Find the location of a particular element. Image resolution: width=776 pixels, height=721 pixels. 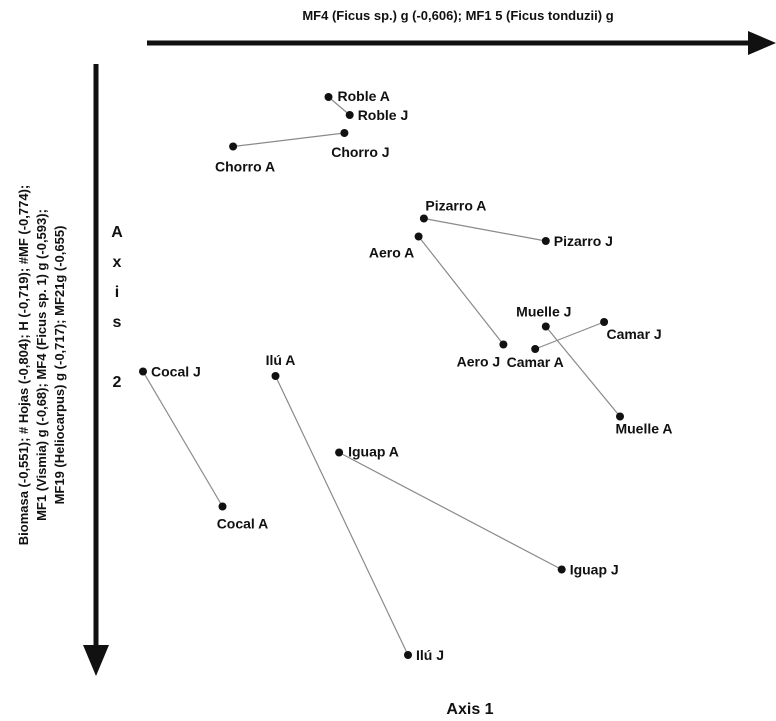

point-label-camar-j: Camar J is located at coordinates (633, 334).